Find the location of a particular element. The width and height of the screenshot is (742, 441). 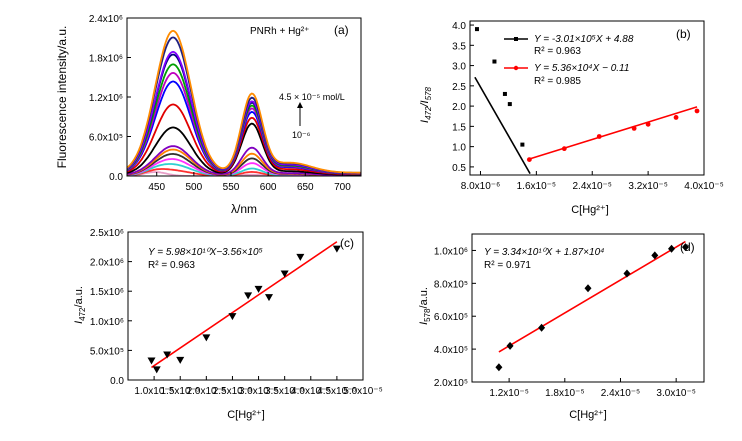

panel-c-ytick-label: 5.0x10⁵ is located at coordinates (107, 351).